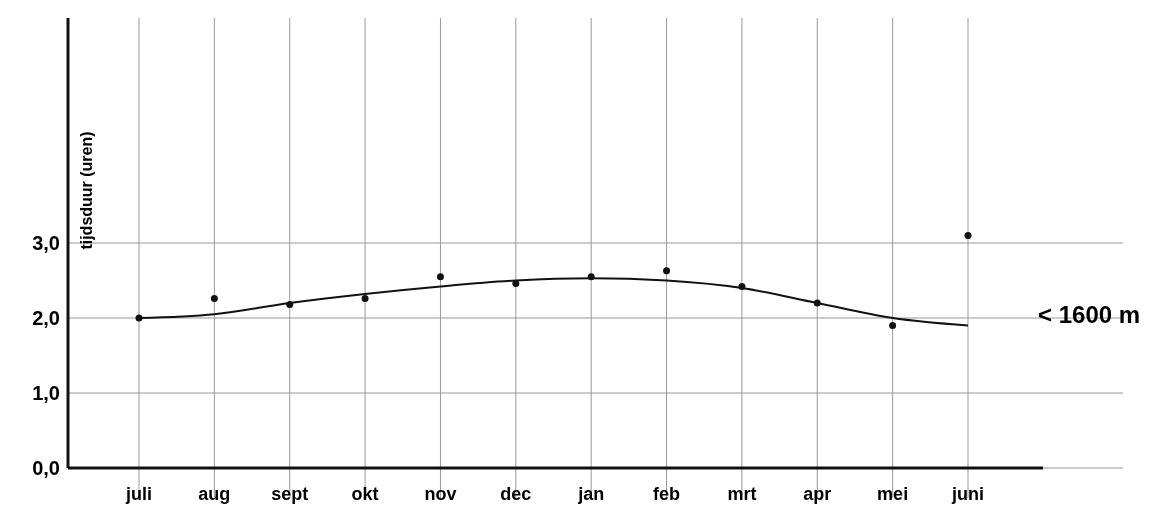  I want to click on annotation: < 1600 m, so click(1089, 315).